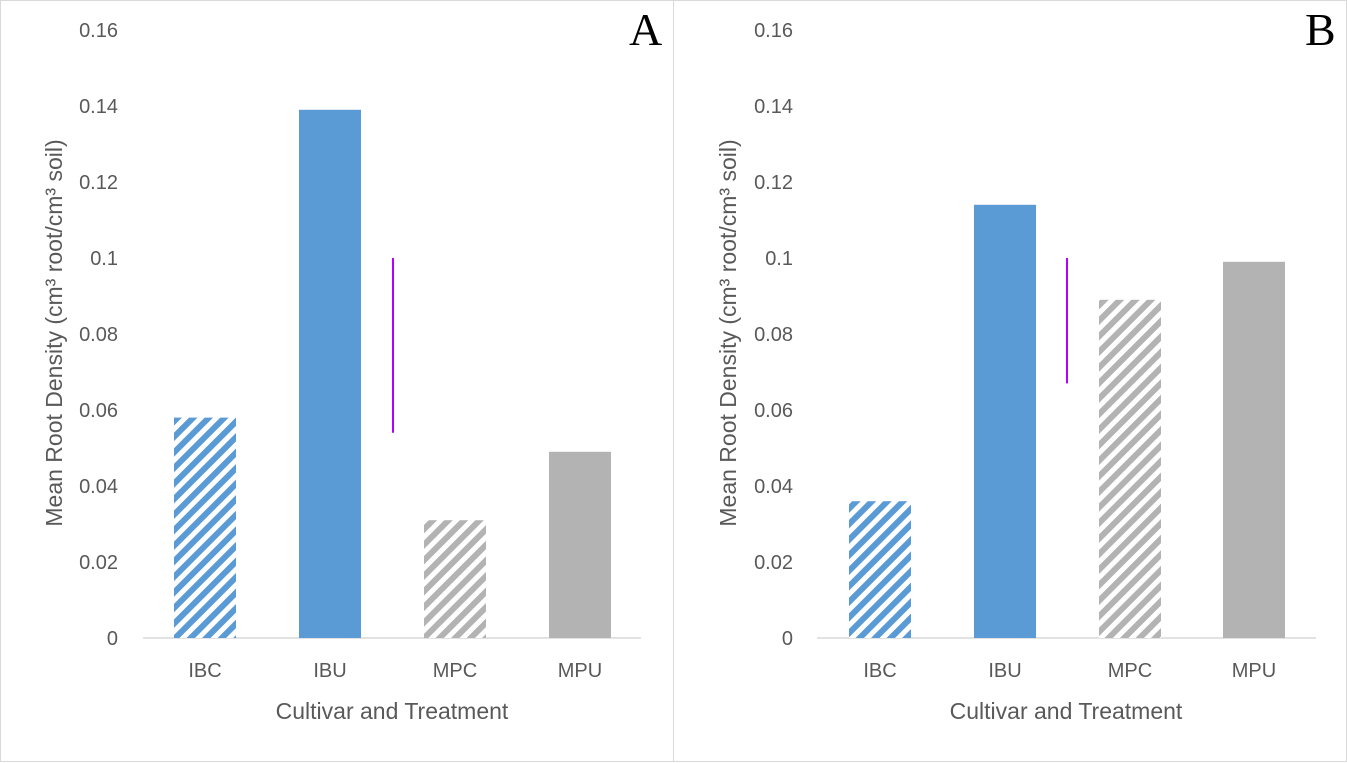 Image resolution: width=1347 pixels, height=763 pixels. I want to click on panel-b-y-tick-label: 0.06, so click(773, 411).